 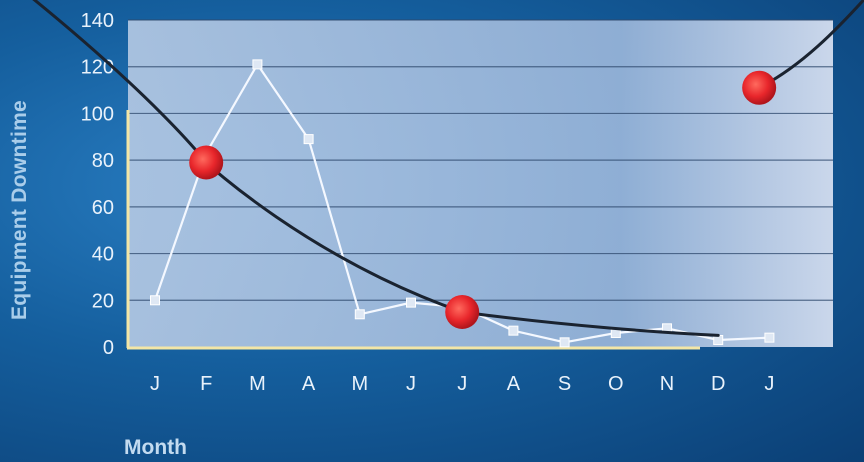 What do you see at coordinates (616, 384) in the screenshot?
I see `x-tick-label: O` at bounding box center [616, 384].